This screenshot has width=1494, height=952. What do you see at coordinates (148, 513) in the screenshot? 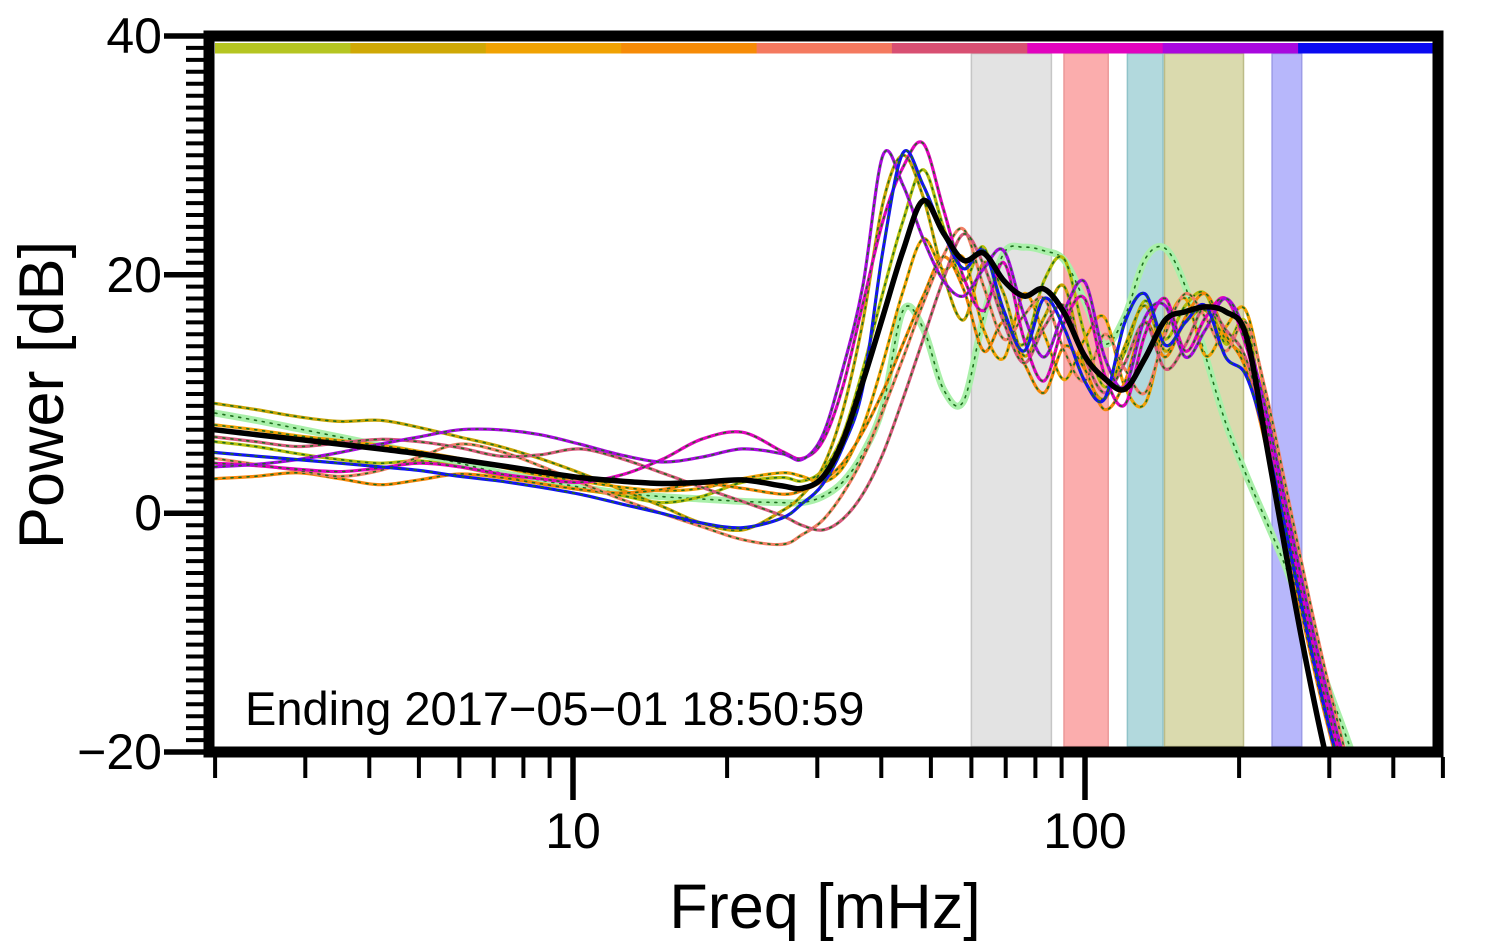
I see `y-tick-label-0: 0` at bounding box center [148, 513].